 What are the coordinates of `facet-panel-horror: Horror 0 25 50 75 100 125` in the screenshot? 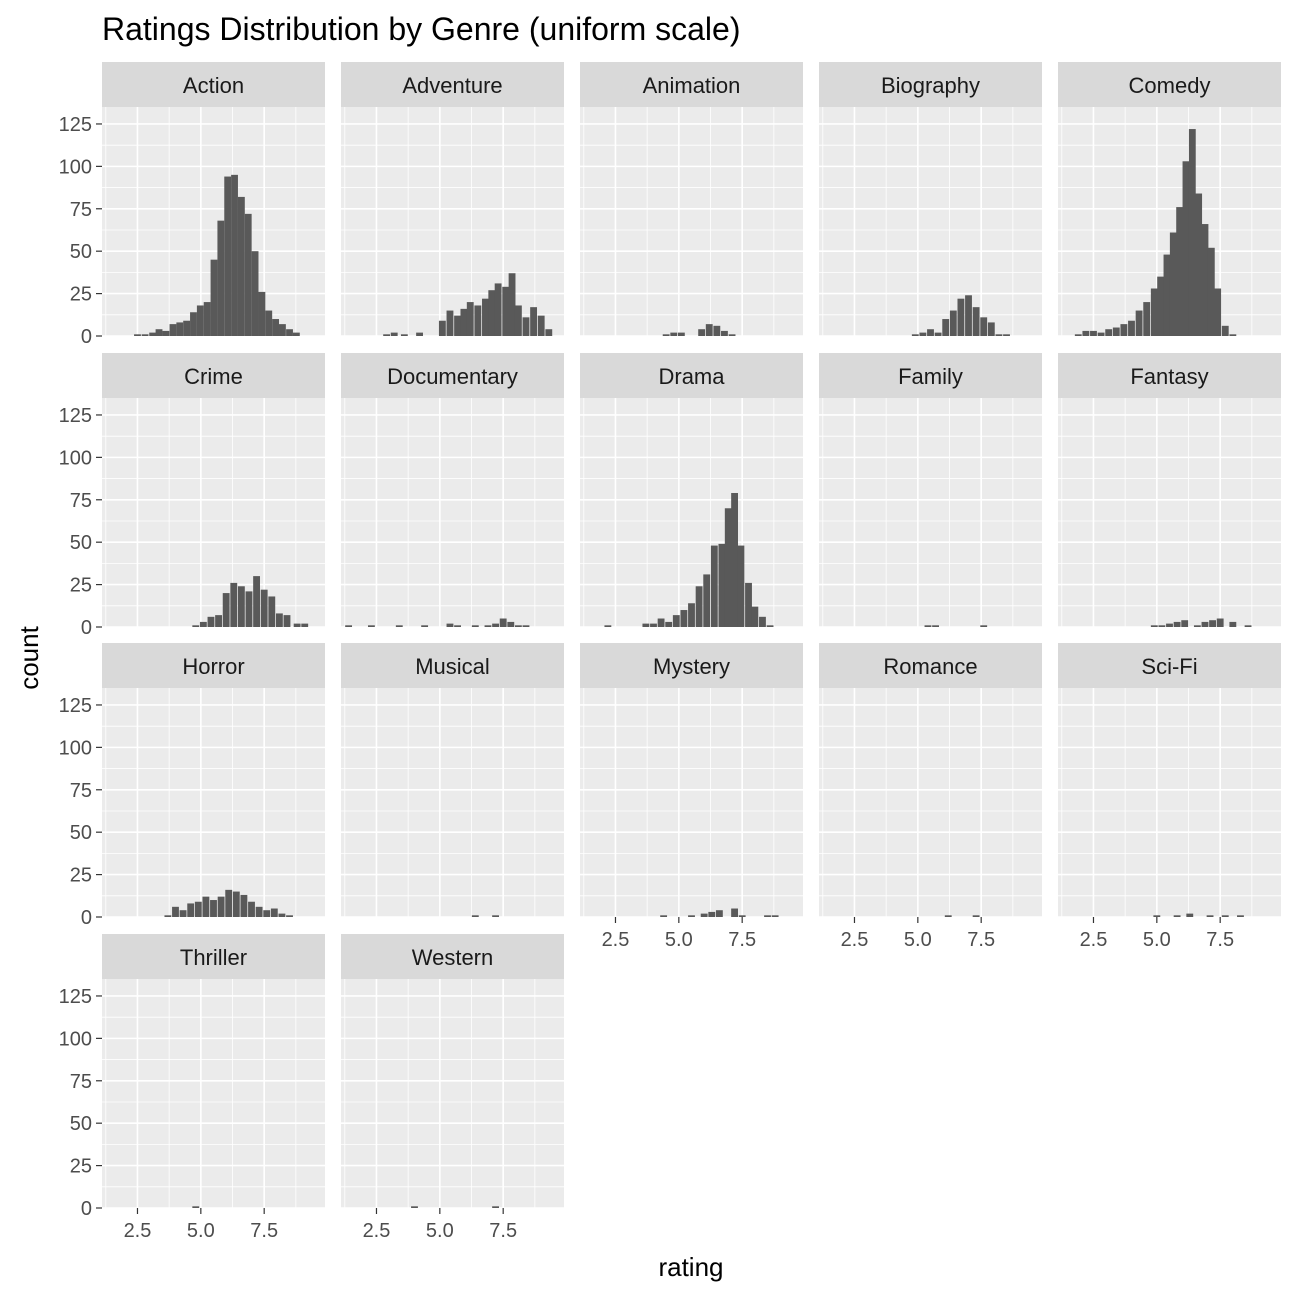 It's located at (192, 786).